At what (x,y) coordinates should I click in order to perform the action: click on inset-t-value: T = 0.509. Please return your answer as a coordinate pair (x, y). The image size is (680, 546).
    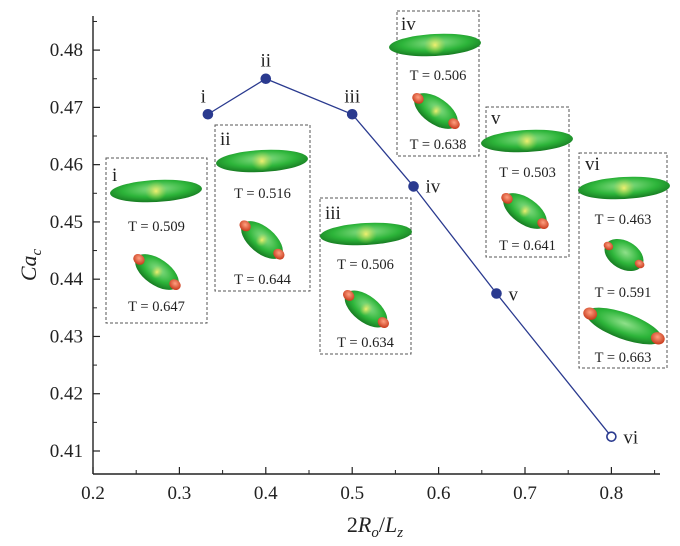
    Looking at the image, I should click on (156, 227).